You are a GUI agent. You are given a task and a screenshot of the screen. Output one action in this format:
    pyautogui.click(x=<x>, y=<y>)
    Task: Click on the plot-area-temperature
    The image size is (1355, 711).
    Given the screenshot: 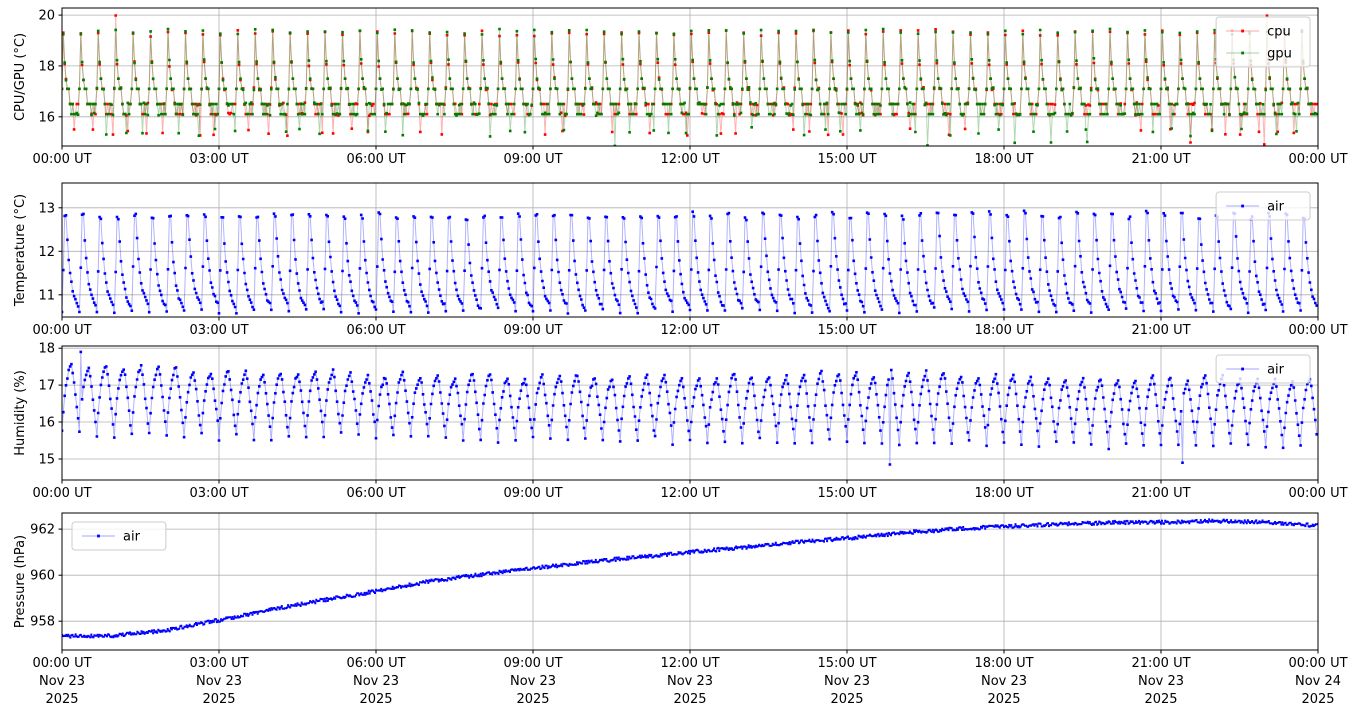 What is the action you would take?
    pyautogui.click(x=690, y=262)
    